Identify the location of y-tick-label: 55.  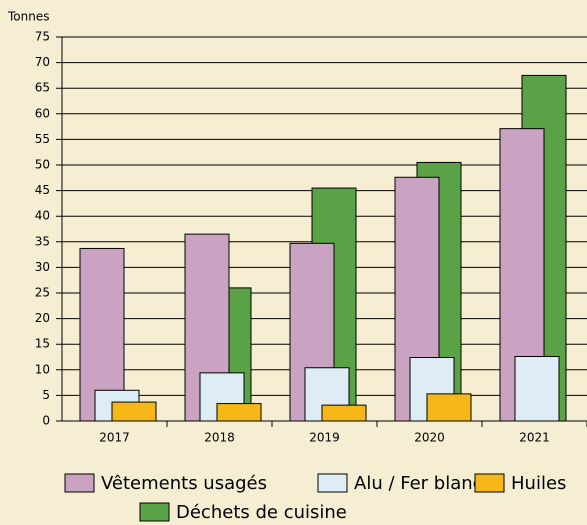
(42, 139).